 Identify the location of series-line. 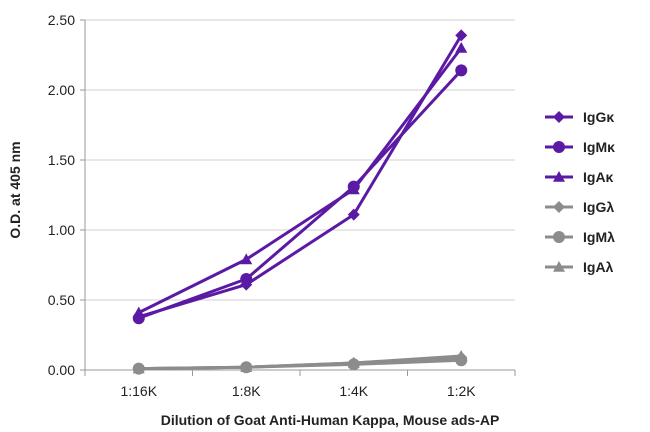
(300, 363).